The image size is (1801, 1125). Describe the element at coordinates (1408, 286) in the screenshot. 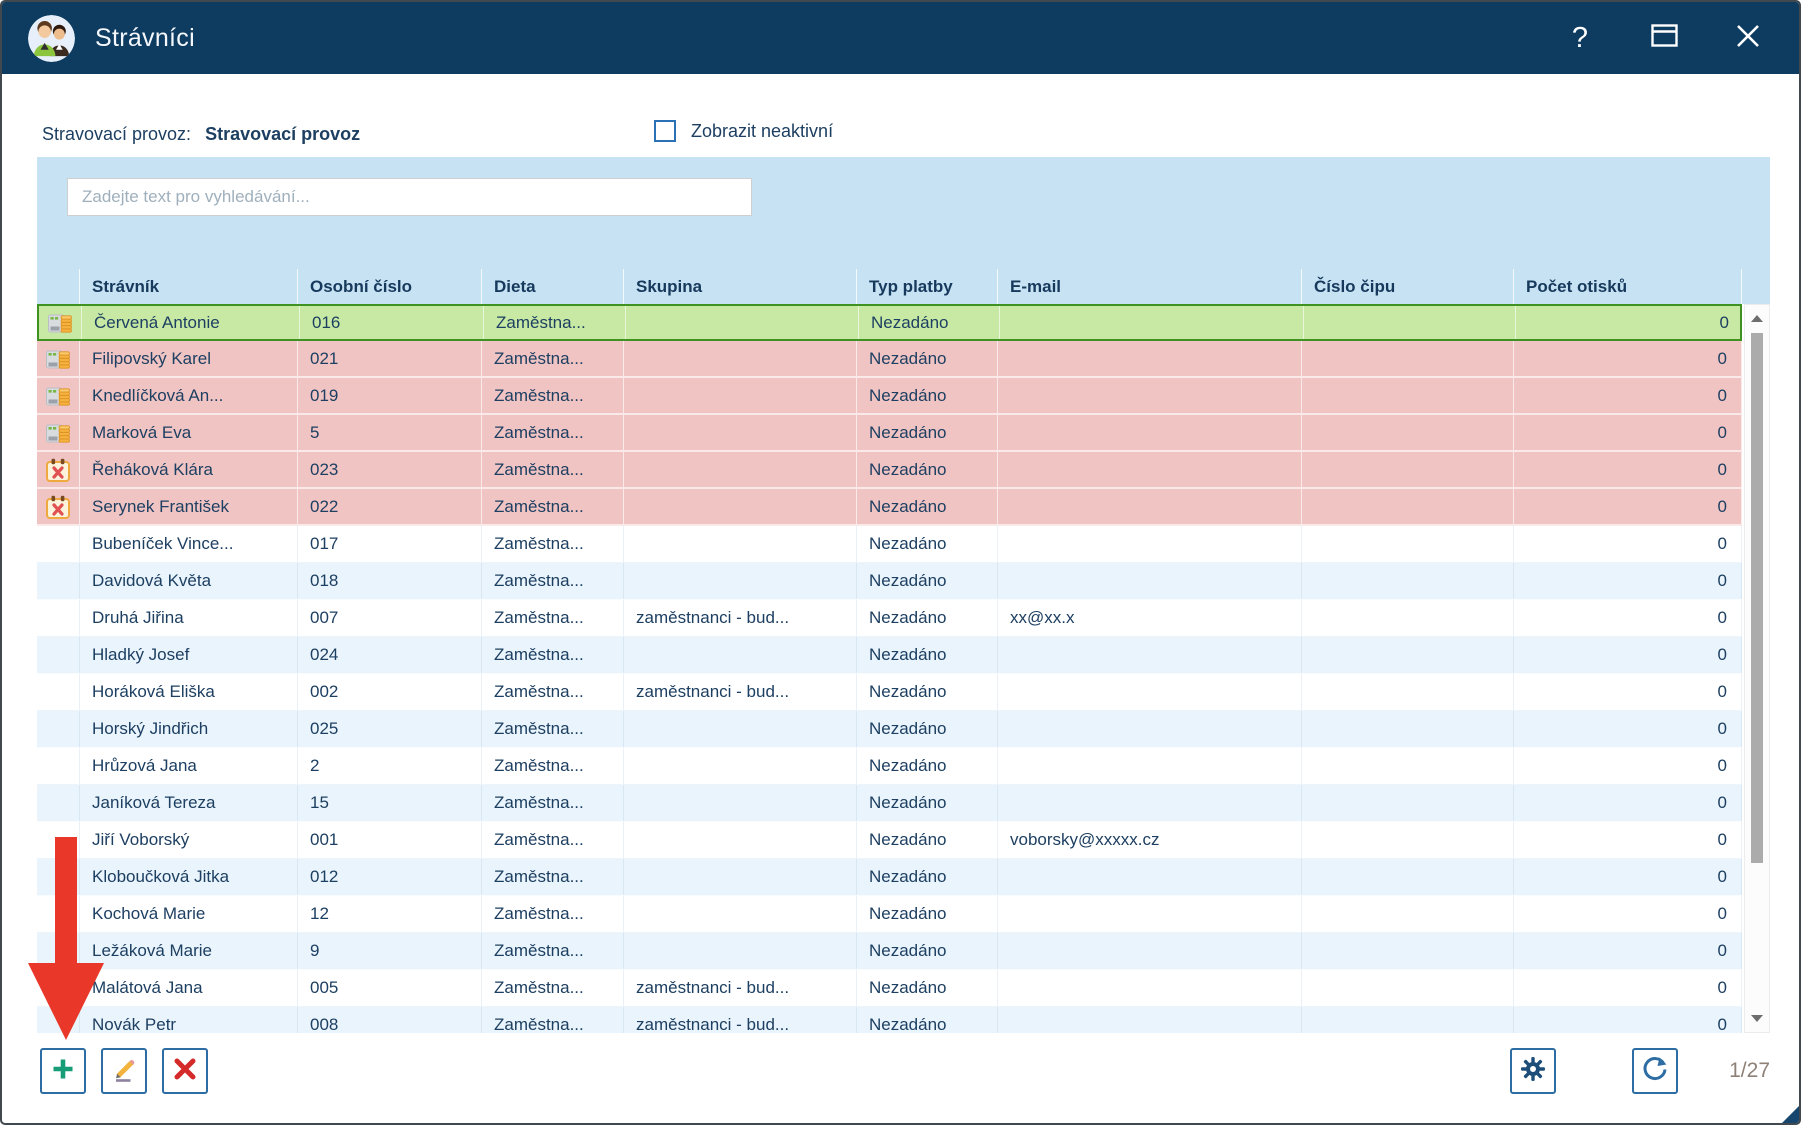

I see `column-header: Číslo čipu` at that location.